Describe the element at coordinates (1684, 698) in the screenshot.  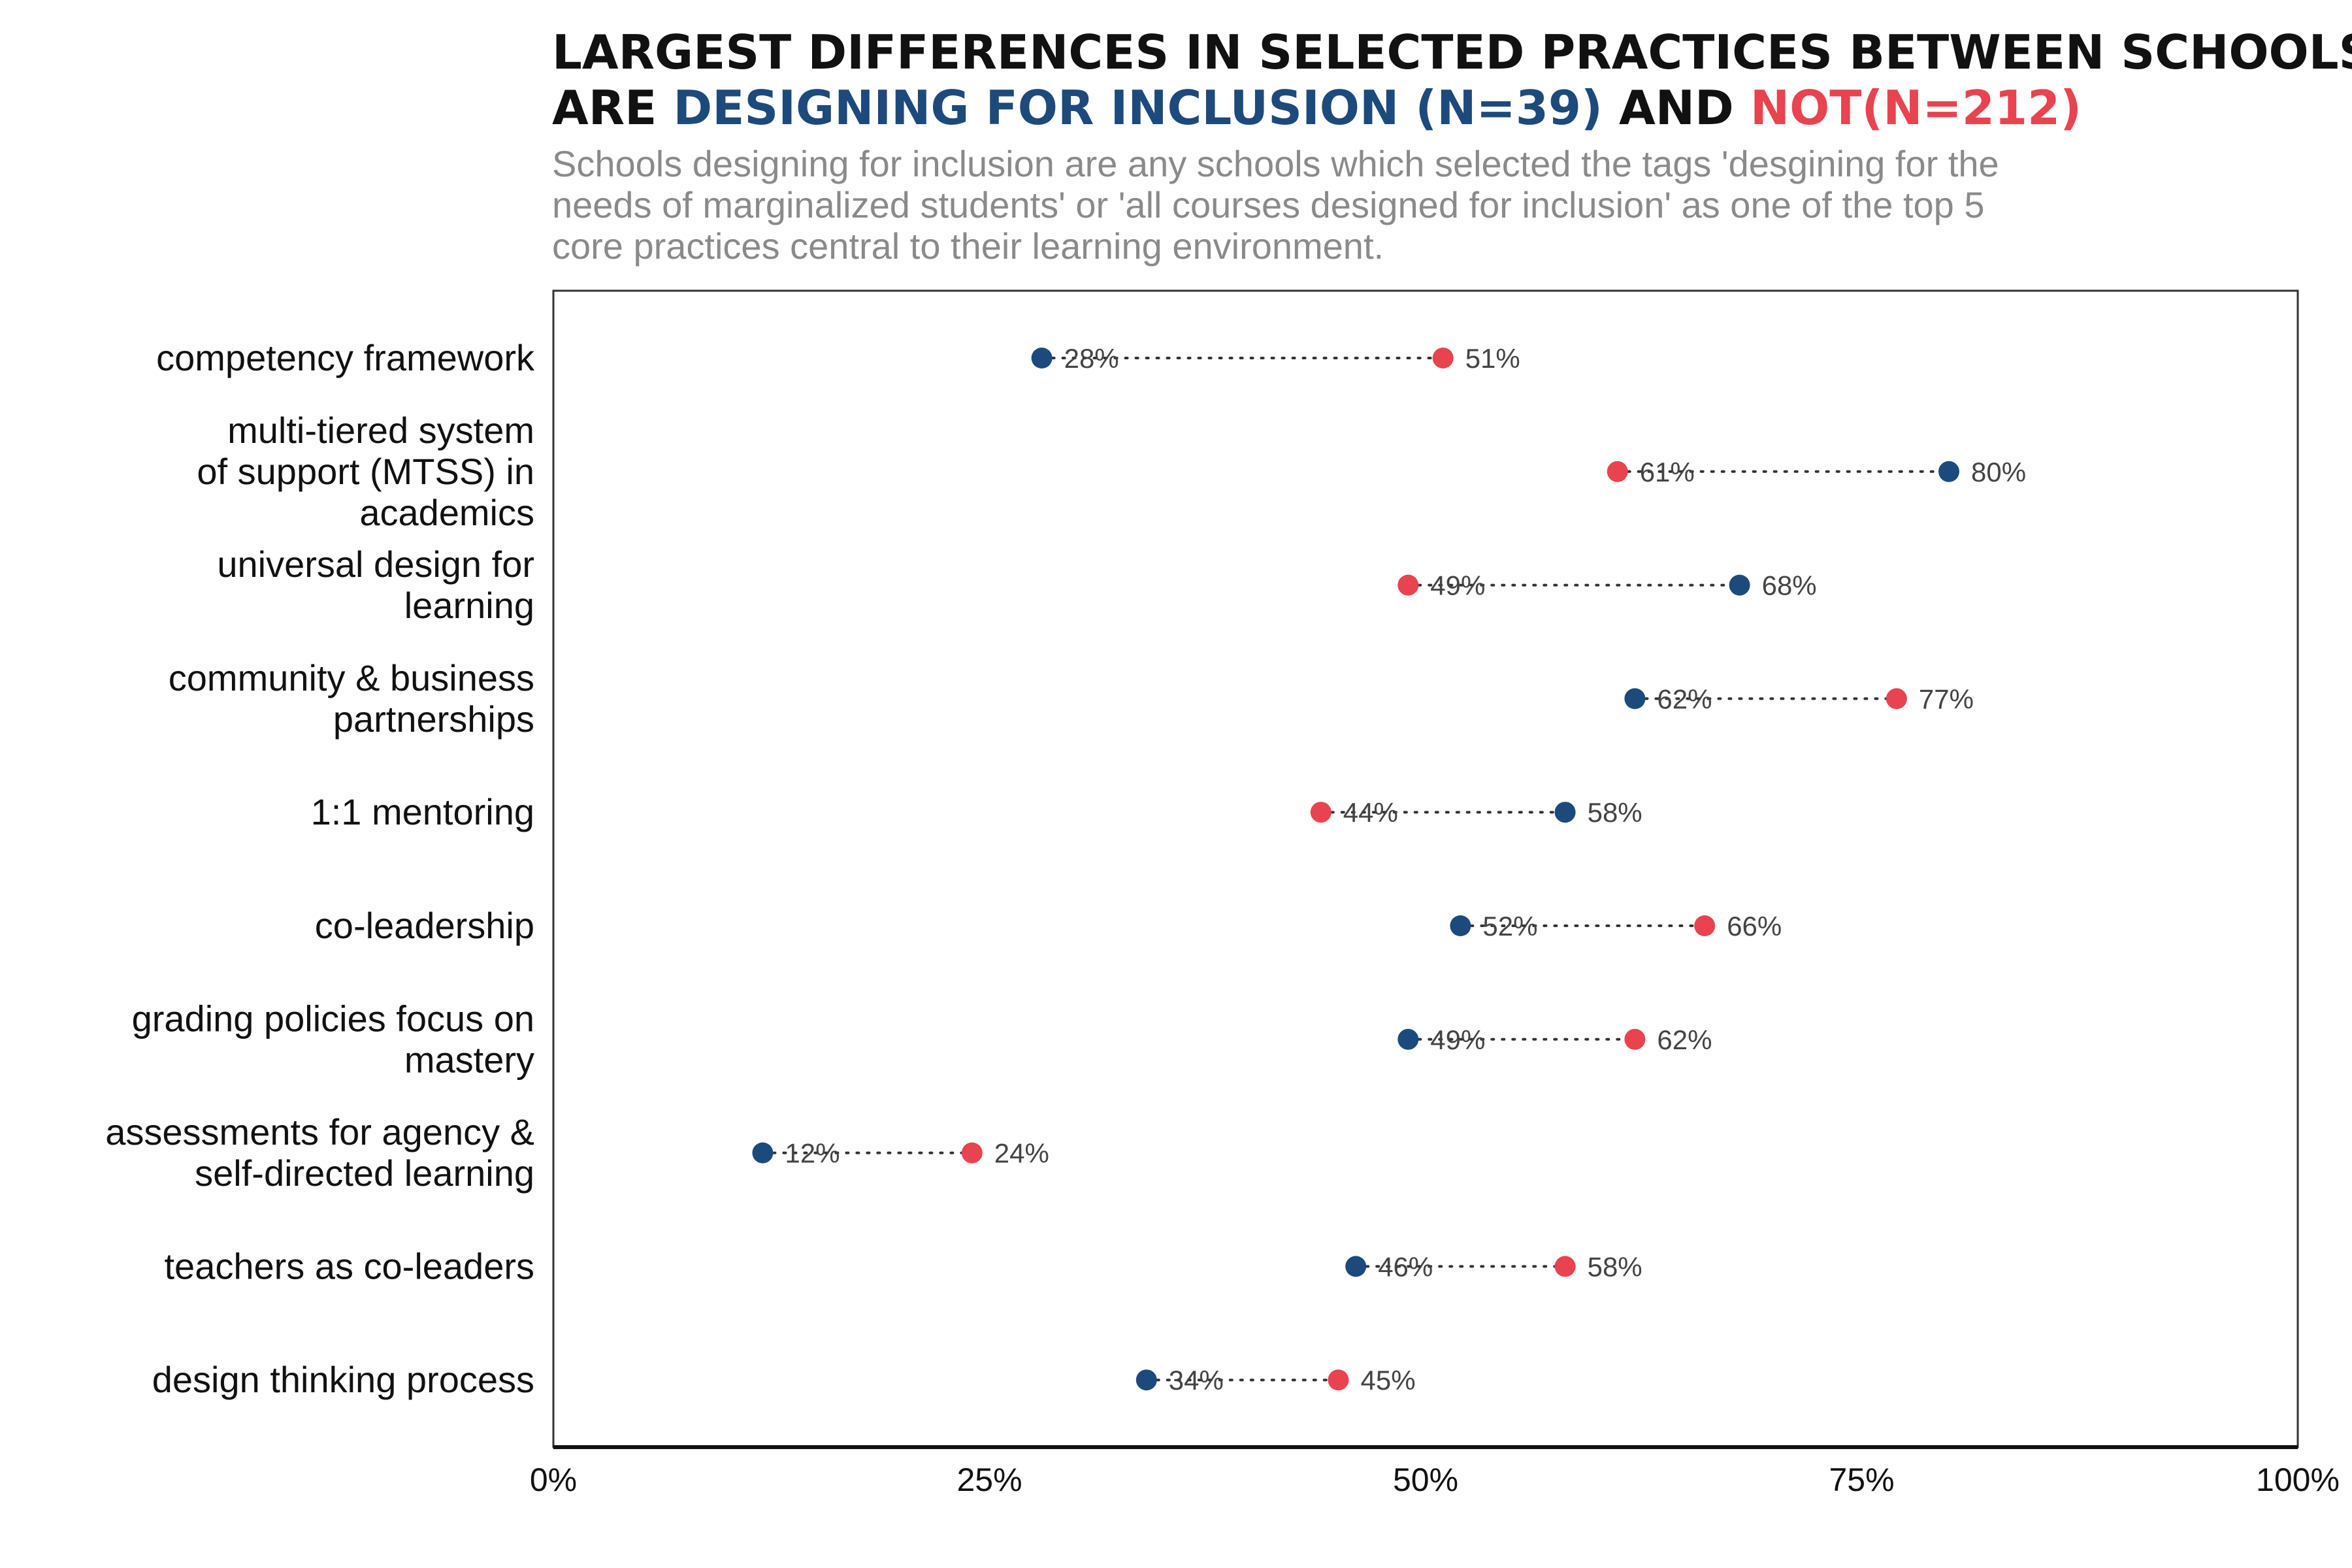
I see `value-label-low: 62%` at that location.